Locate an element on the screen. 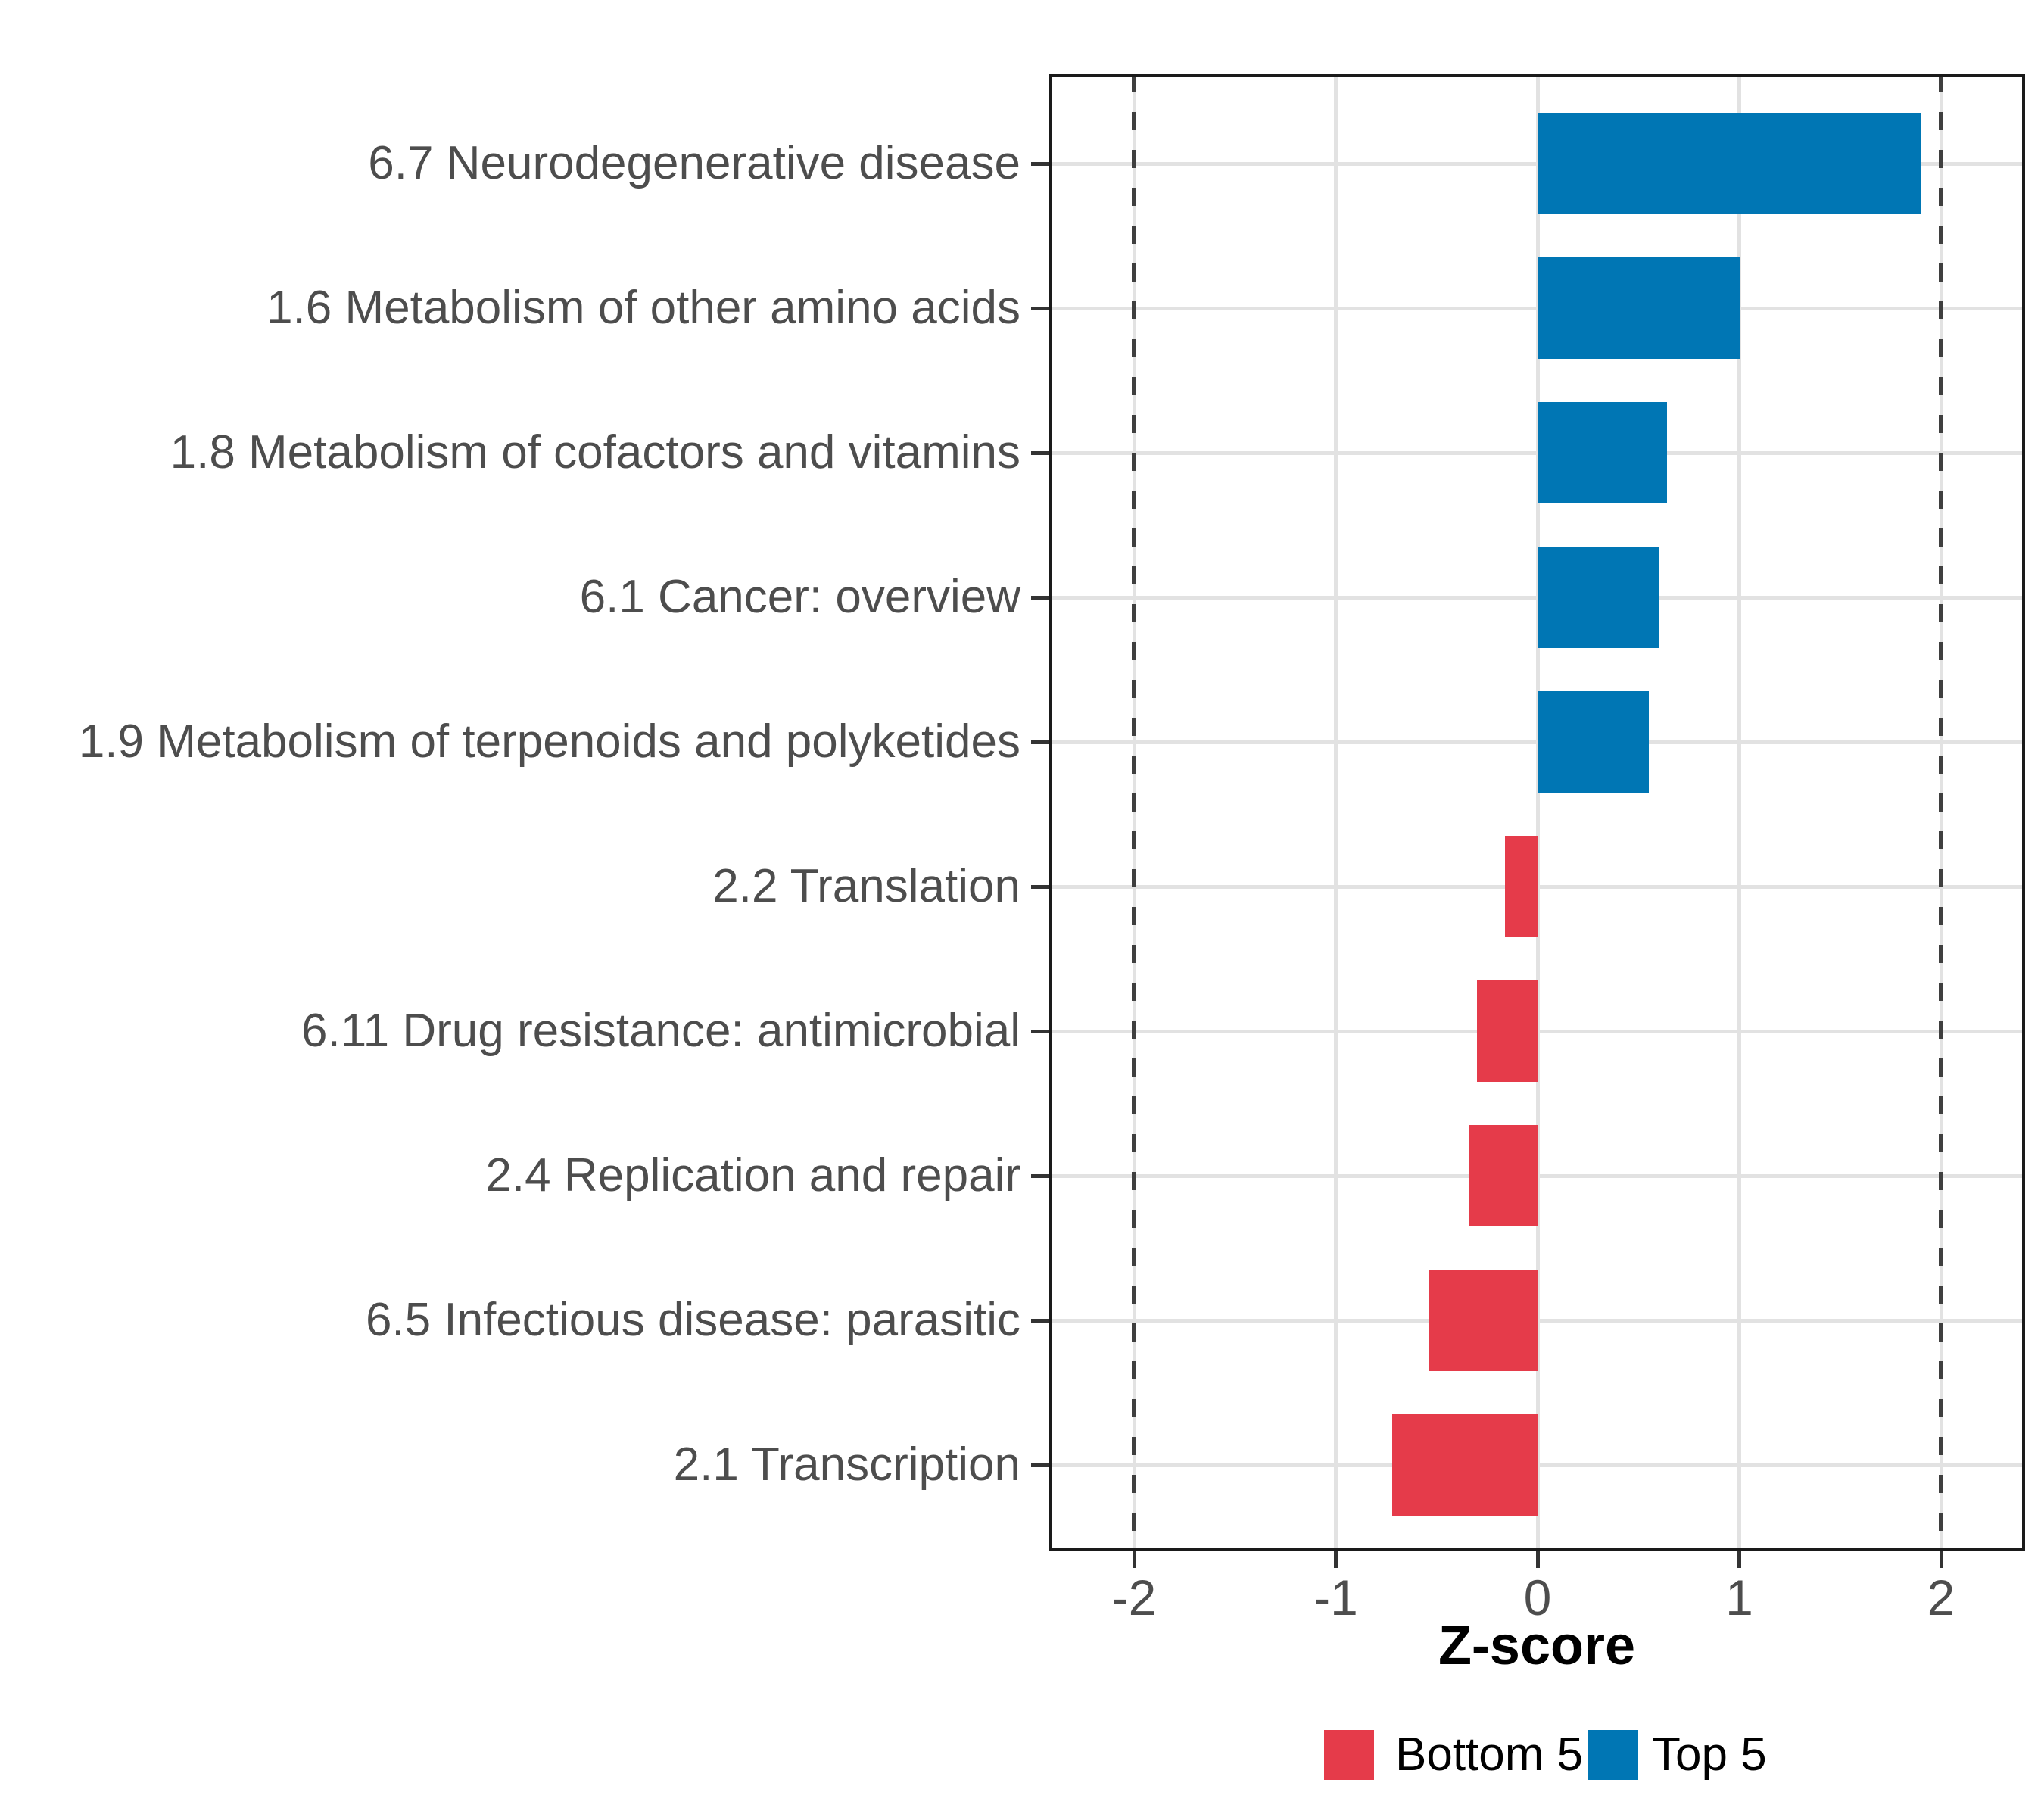  x-tick-label: 0 is located at coordinates (1537, 1597).